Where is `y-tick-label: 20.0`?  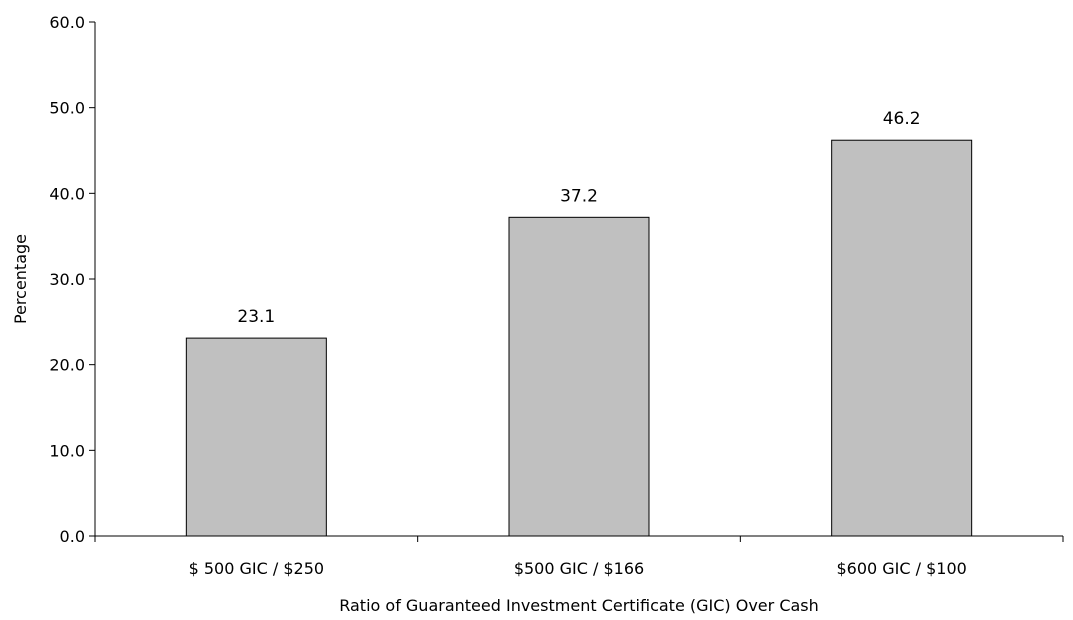
y-tick-label: 20.0 is located at coordinates (67, 365).